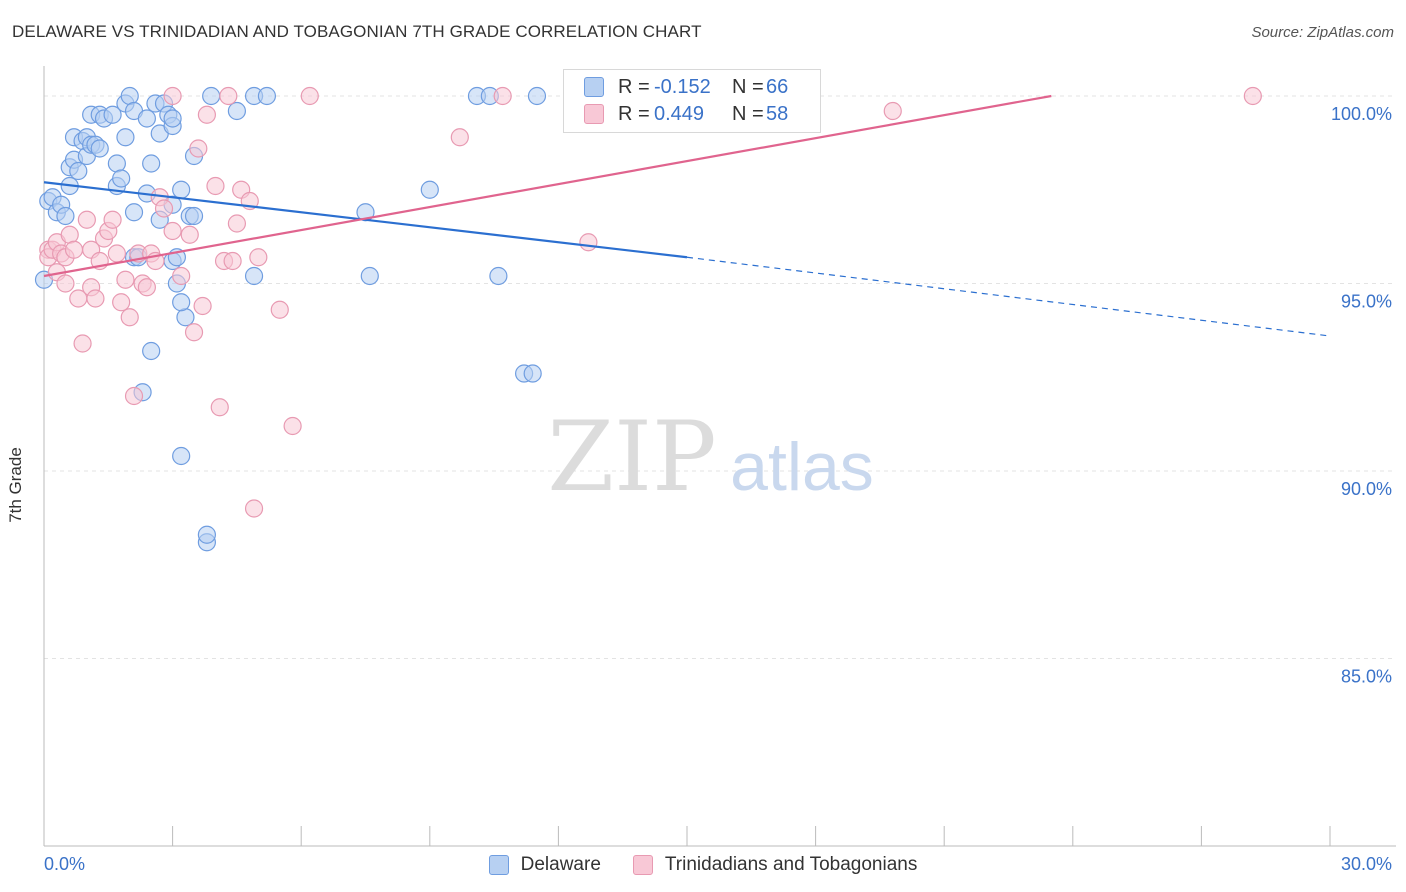 The width and height of the screenshot is (1406, 892). What do you see at coordinates (642, 865) in the screenshot?
I see `legend-swatch-pink` at bounding box center [642, 865].